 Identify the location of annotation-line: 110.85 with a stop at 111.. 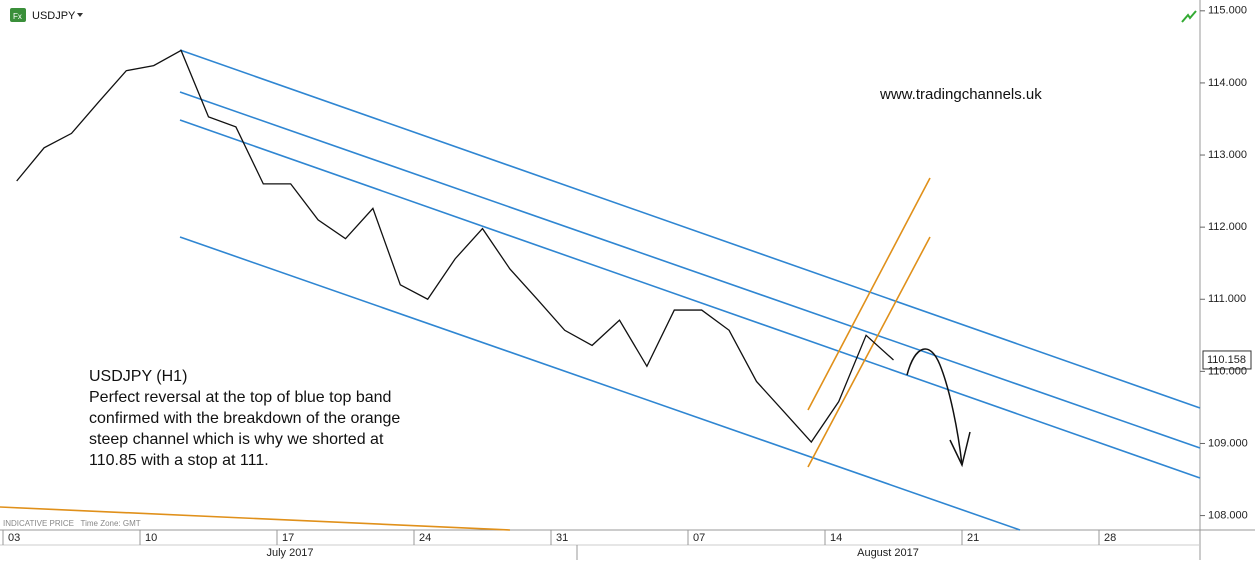
(179, 460).